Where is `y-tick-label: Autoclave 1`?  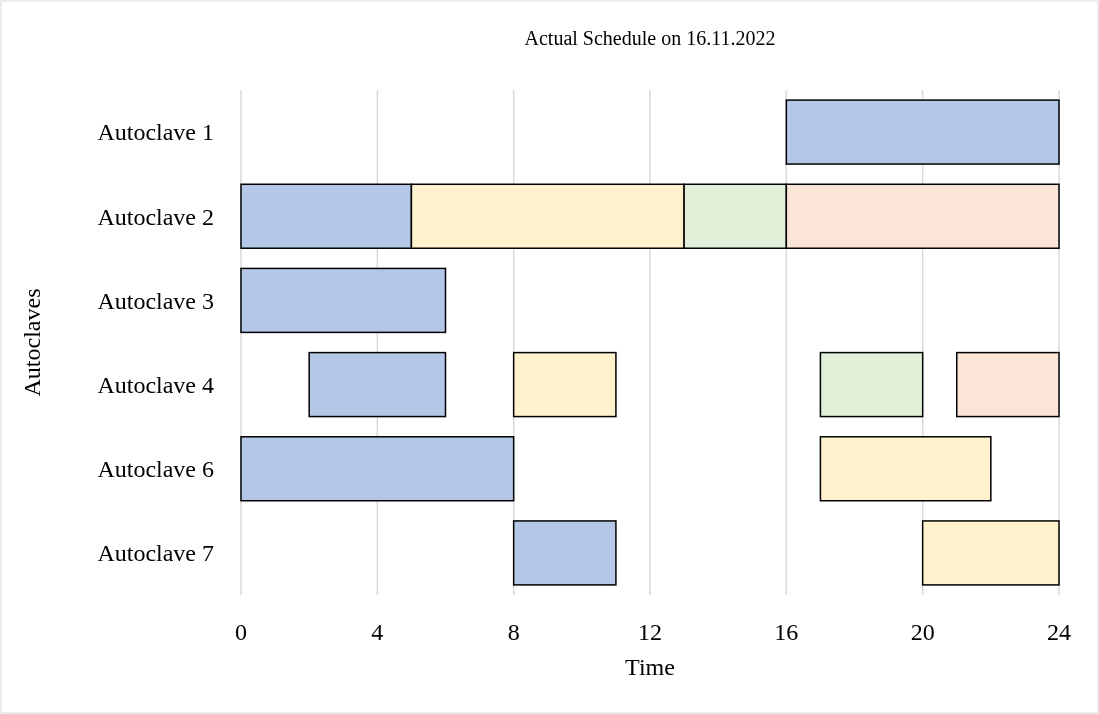
y-tick-label: Autoclave 1 is located at coordinates (155, 132).